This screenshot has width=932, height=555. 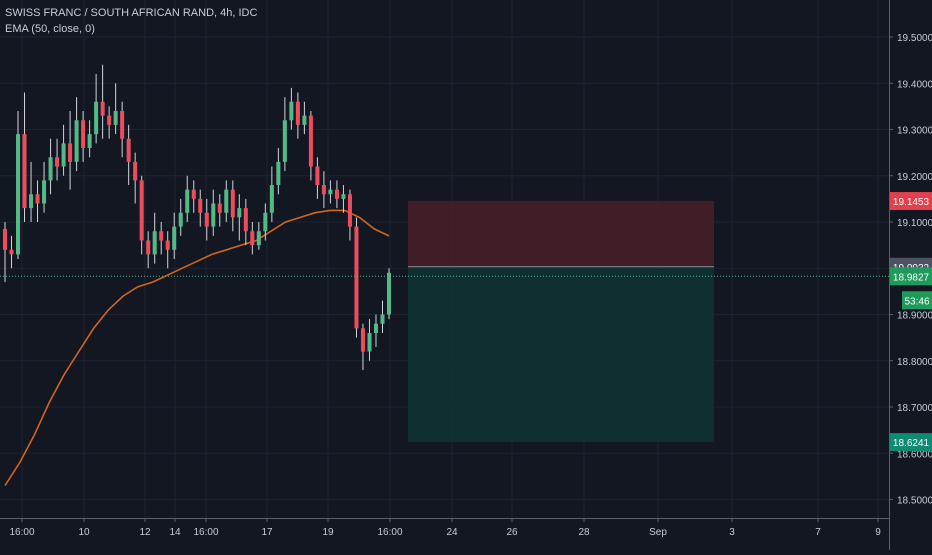 What do you see at coordinates (914, 454) in the screenshot?
I see `y-tick-label: 18.6000` at bounding box center [914, 454].